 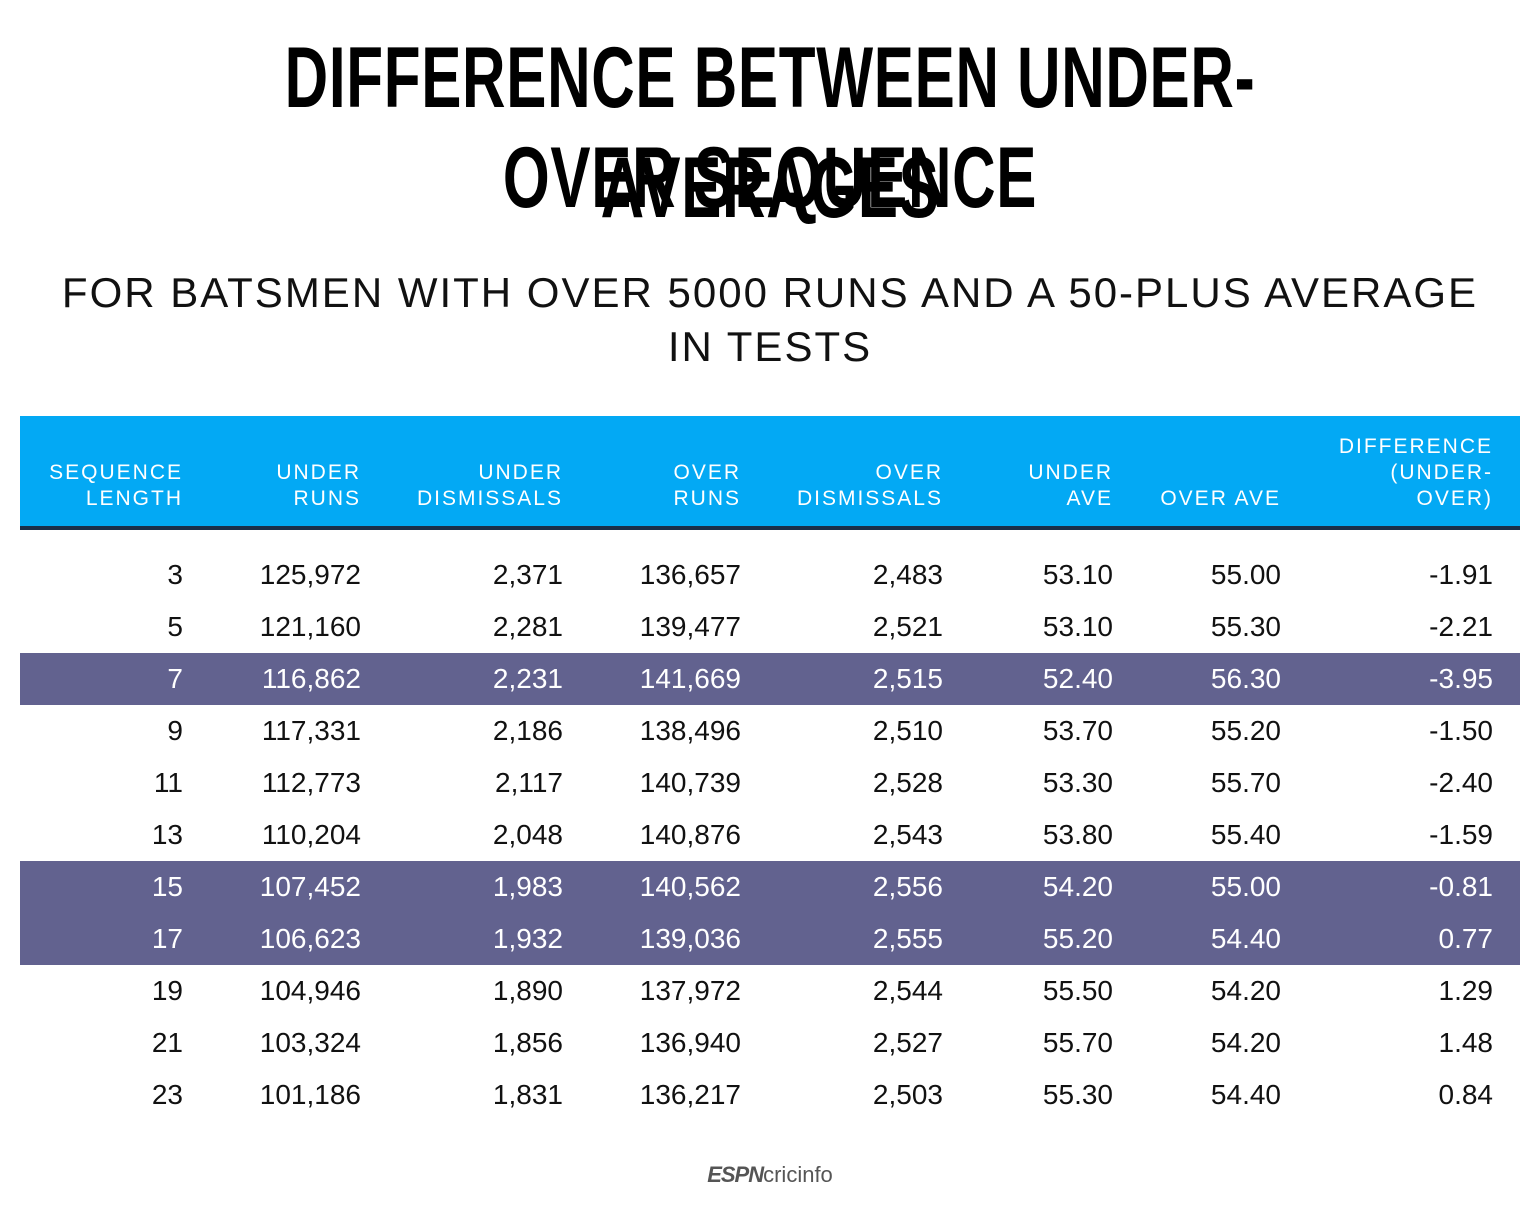 I want to click on table-cell: 17, so click(x=167, y=938).